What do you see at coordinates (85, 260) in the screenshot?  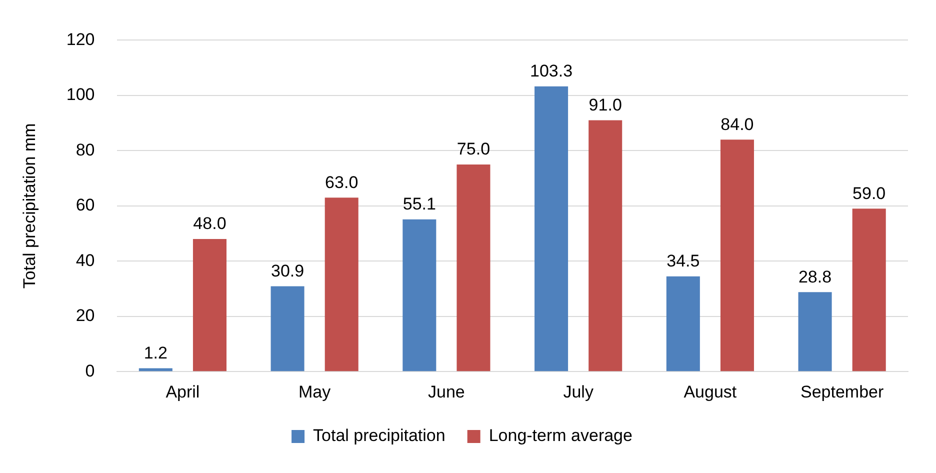 I see `y-tick-label: 40` at bounding box center [85, 260].